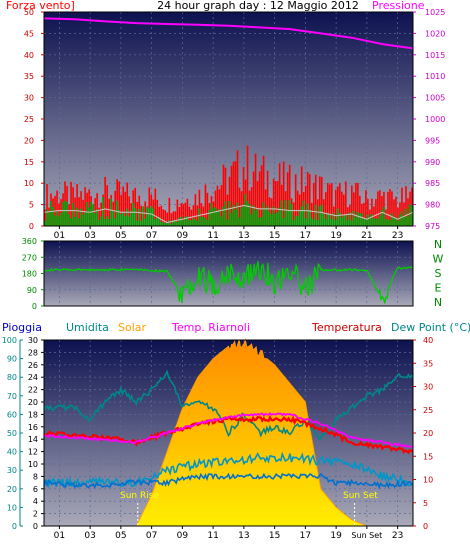 This screenshot has width=470, height=555. Describe the element at coordinates (438, 288) in the screenshot. I see `compass-label: E` at that location.